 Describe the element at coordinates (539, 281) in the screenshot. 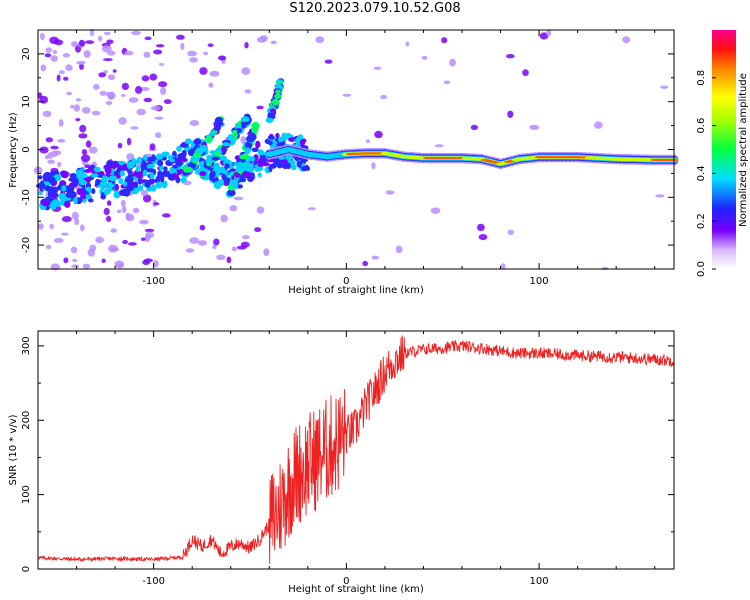

I see `spectrogram-x-tick-label: 100` at that location.